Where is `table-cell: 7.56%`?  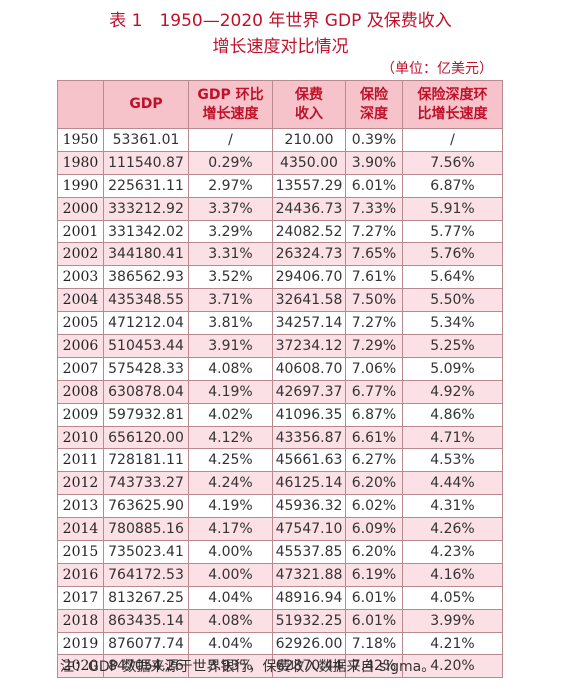 table-cell: 7.56% is located at coordinates (452, 162).